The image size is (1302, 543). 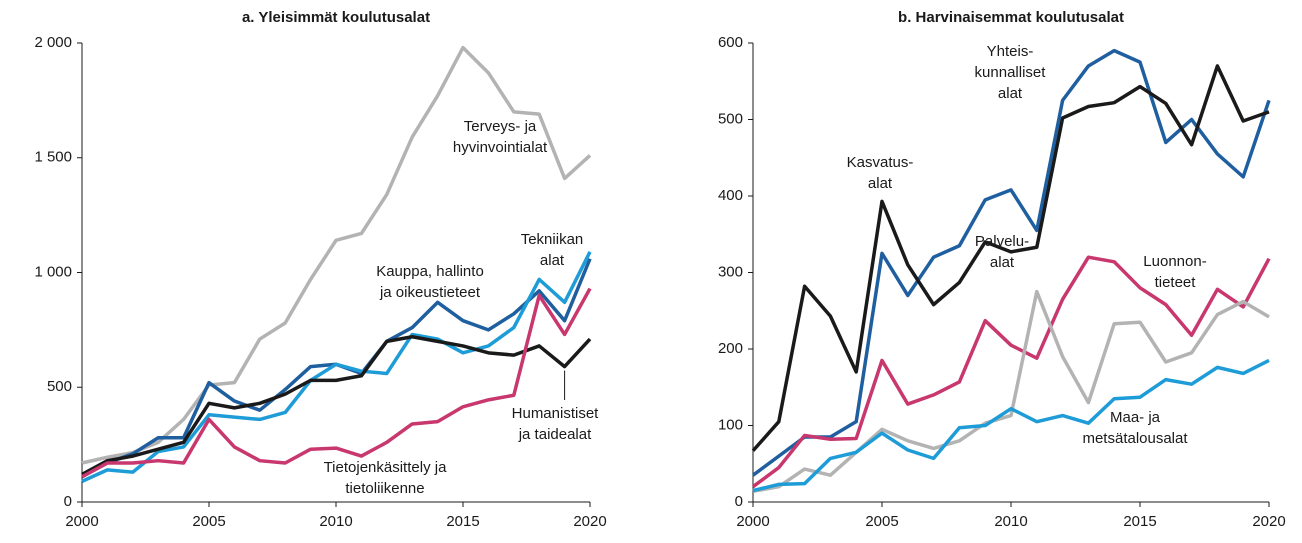 I want to click on series-label: metsätalousalat, so click(x=1135, y=438).